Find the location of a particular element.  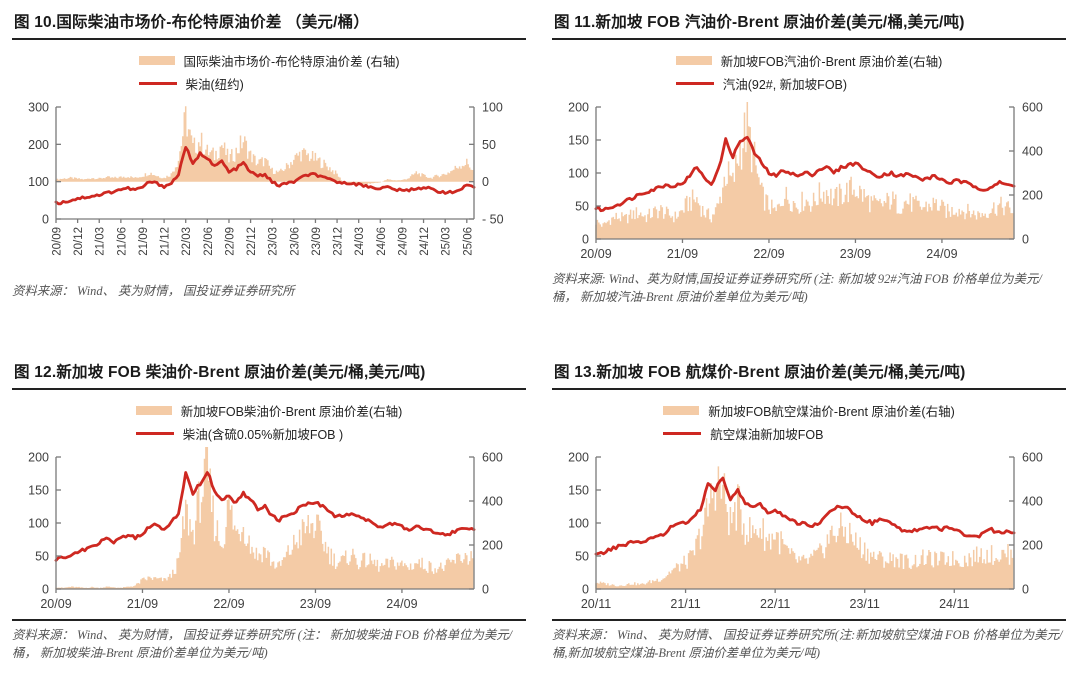

figure-13-title: 图 13.新加坡 FOB 航煤价-Brent 原油价差(美元/桶,美元/吨) is located at coordinates (809, 374).